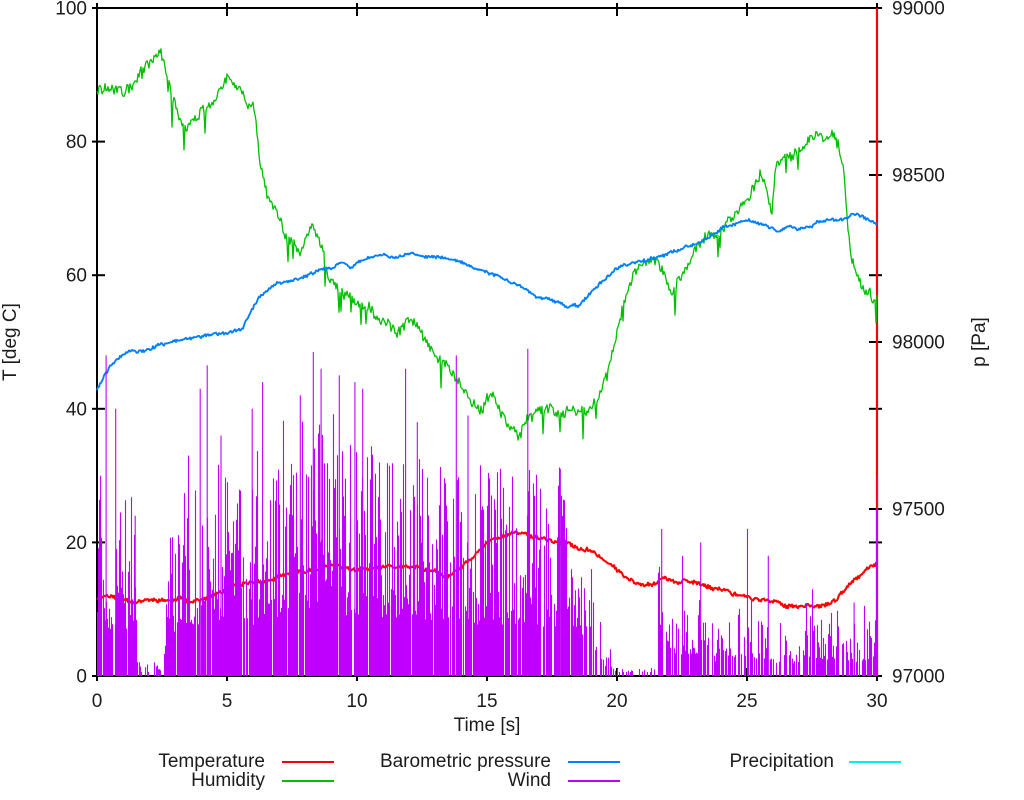 This screenshot has height=800, width=1024. Describe the element at coordinates (228, 780) in the screenshot. I see `legend-label-humidity: Humidity` at that location.